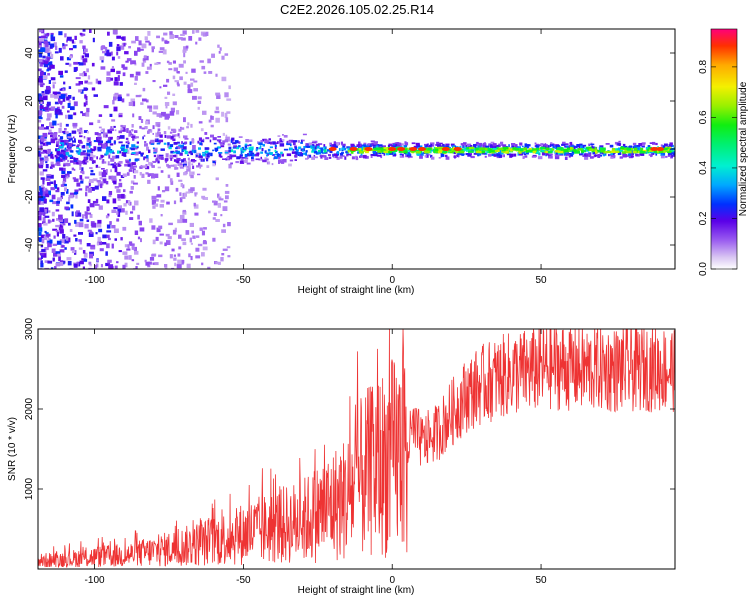 Image resolution: width=750 pixels, height=600 pixels. I want to click on snr-xlabel: Height of straight line (km), so click(356, 590).